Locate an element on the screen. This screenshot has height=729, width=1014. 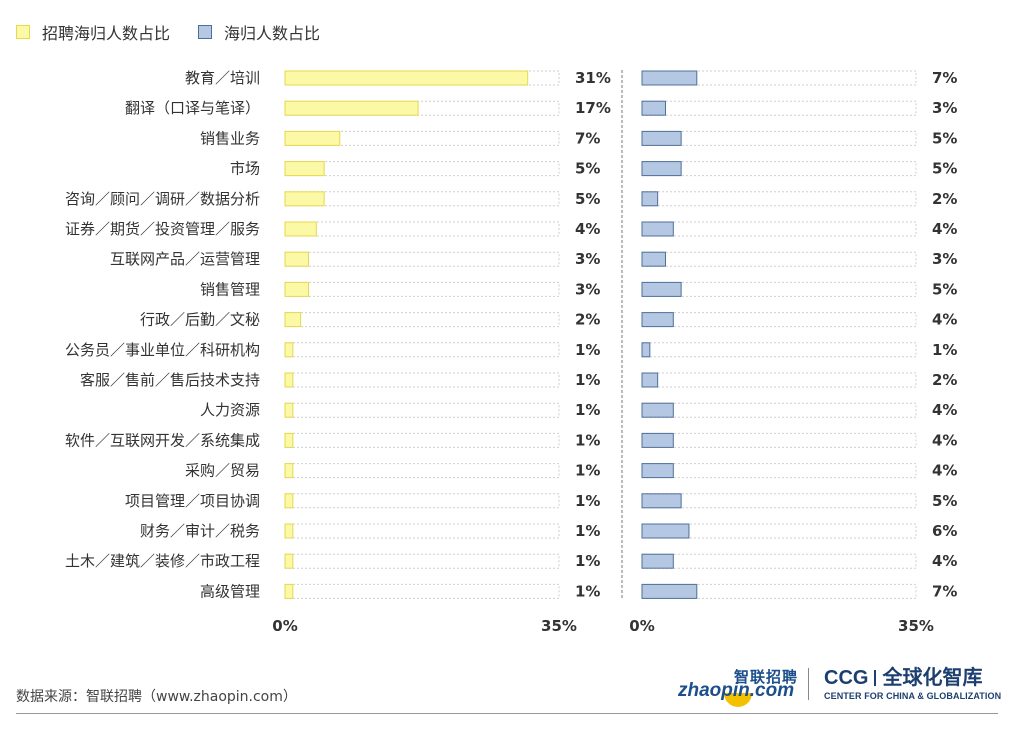
tick-label-returnee-min: 0% is located at coordinates (641, 626).